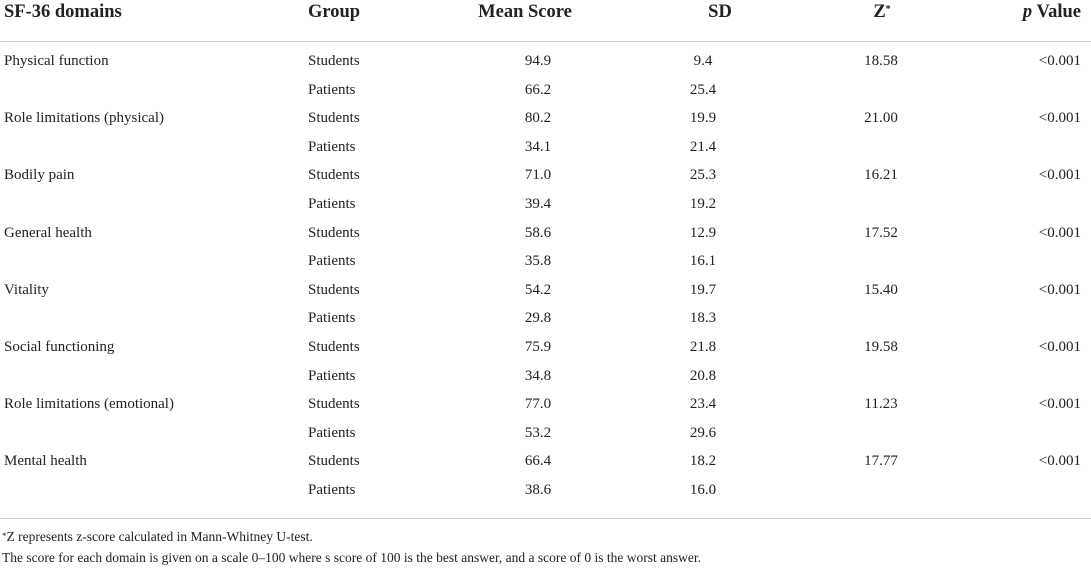 This screenshot has height=570, width=1091. What do you see at coordinates (703, 203) in the screenshot?
I see `cell-sd: 19.2` at bounding box center [703, 203].